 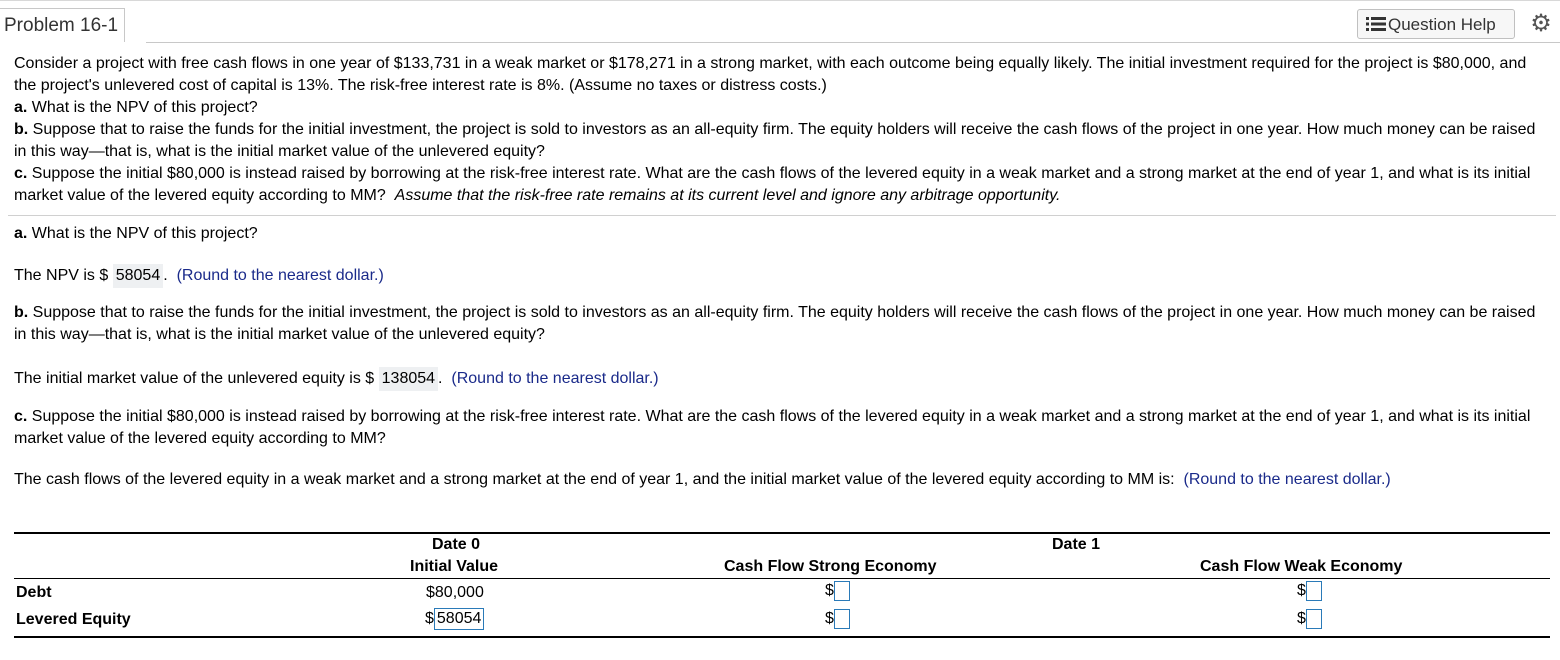 I want to click on header-divider, so click(x=853, y=42).